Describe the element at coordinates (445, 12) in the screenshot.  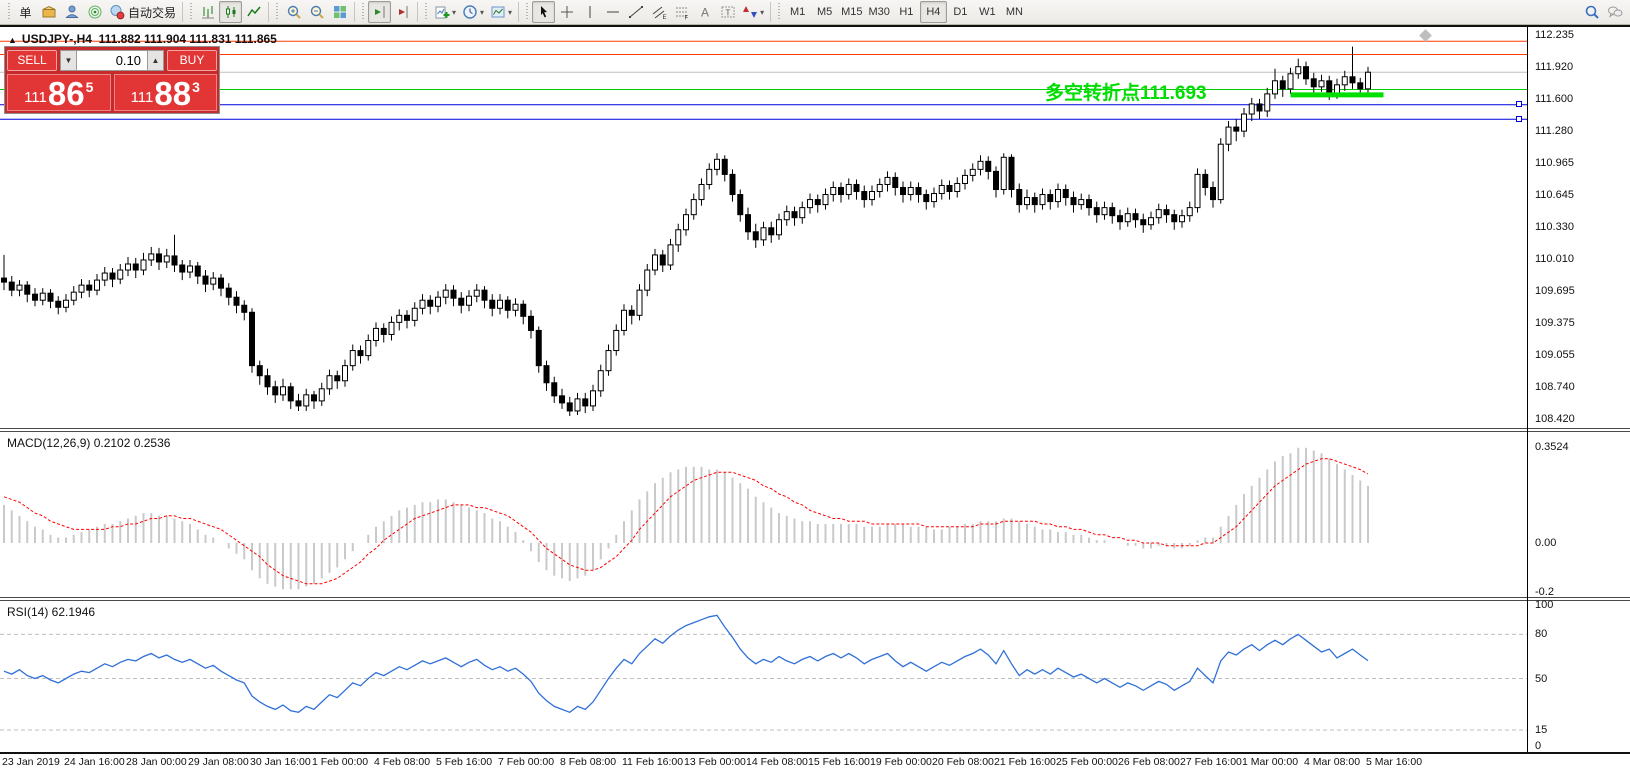
I see `new-chart-button: ▾` at that location.